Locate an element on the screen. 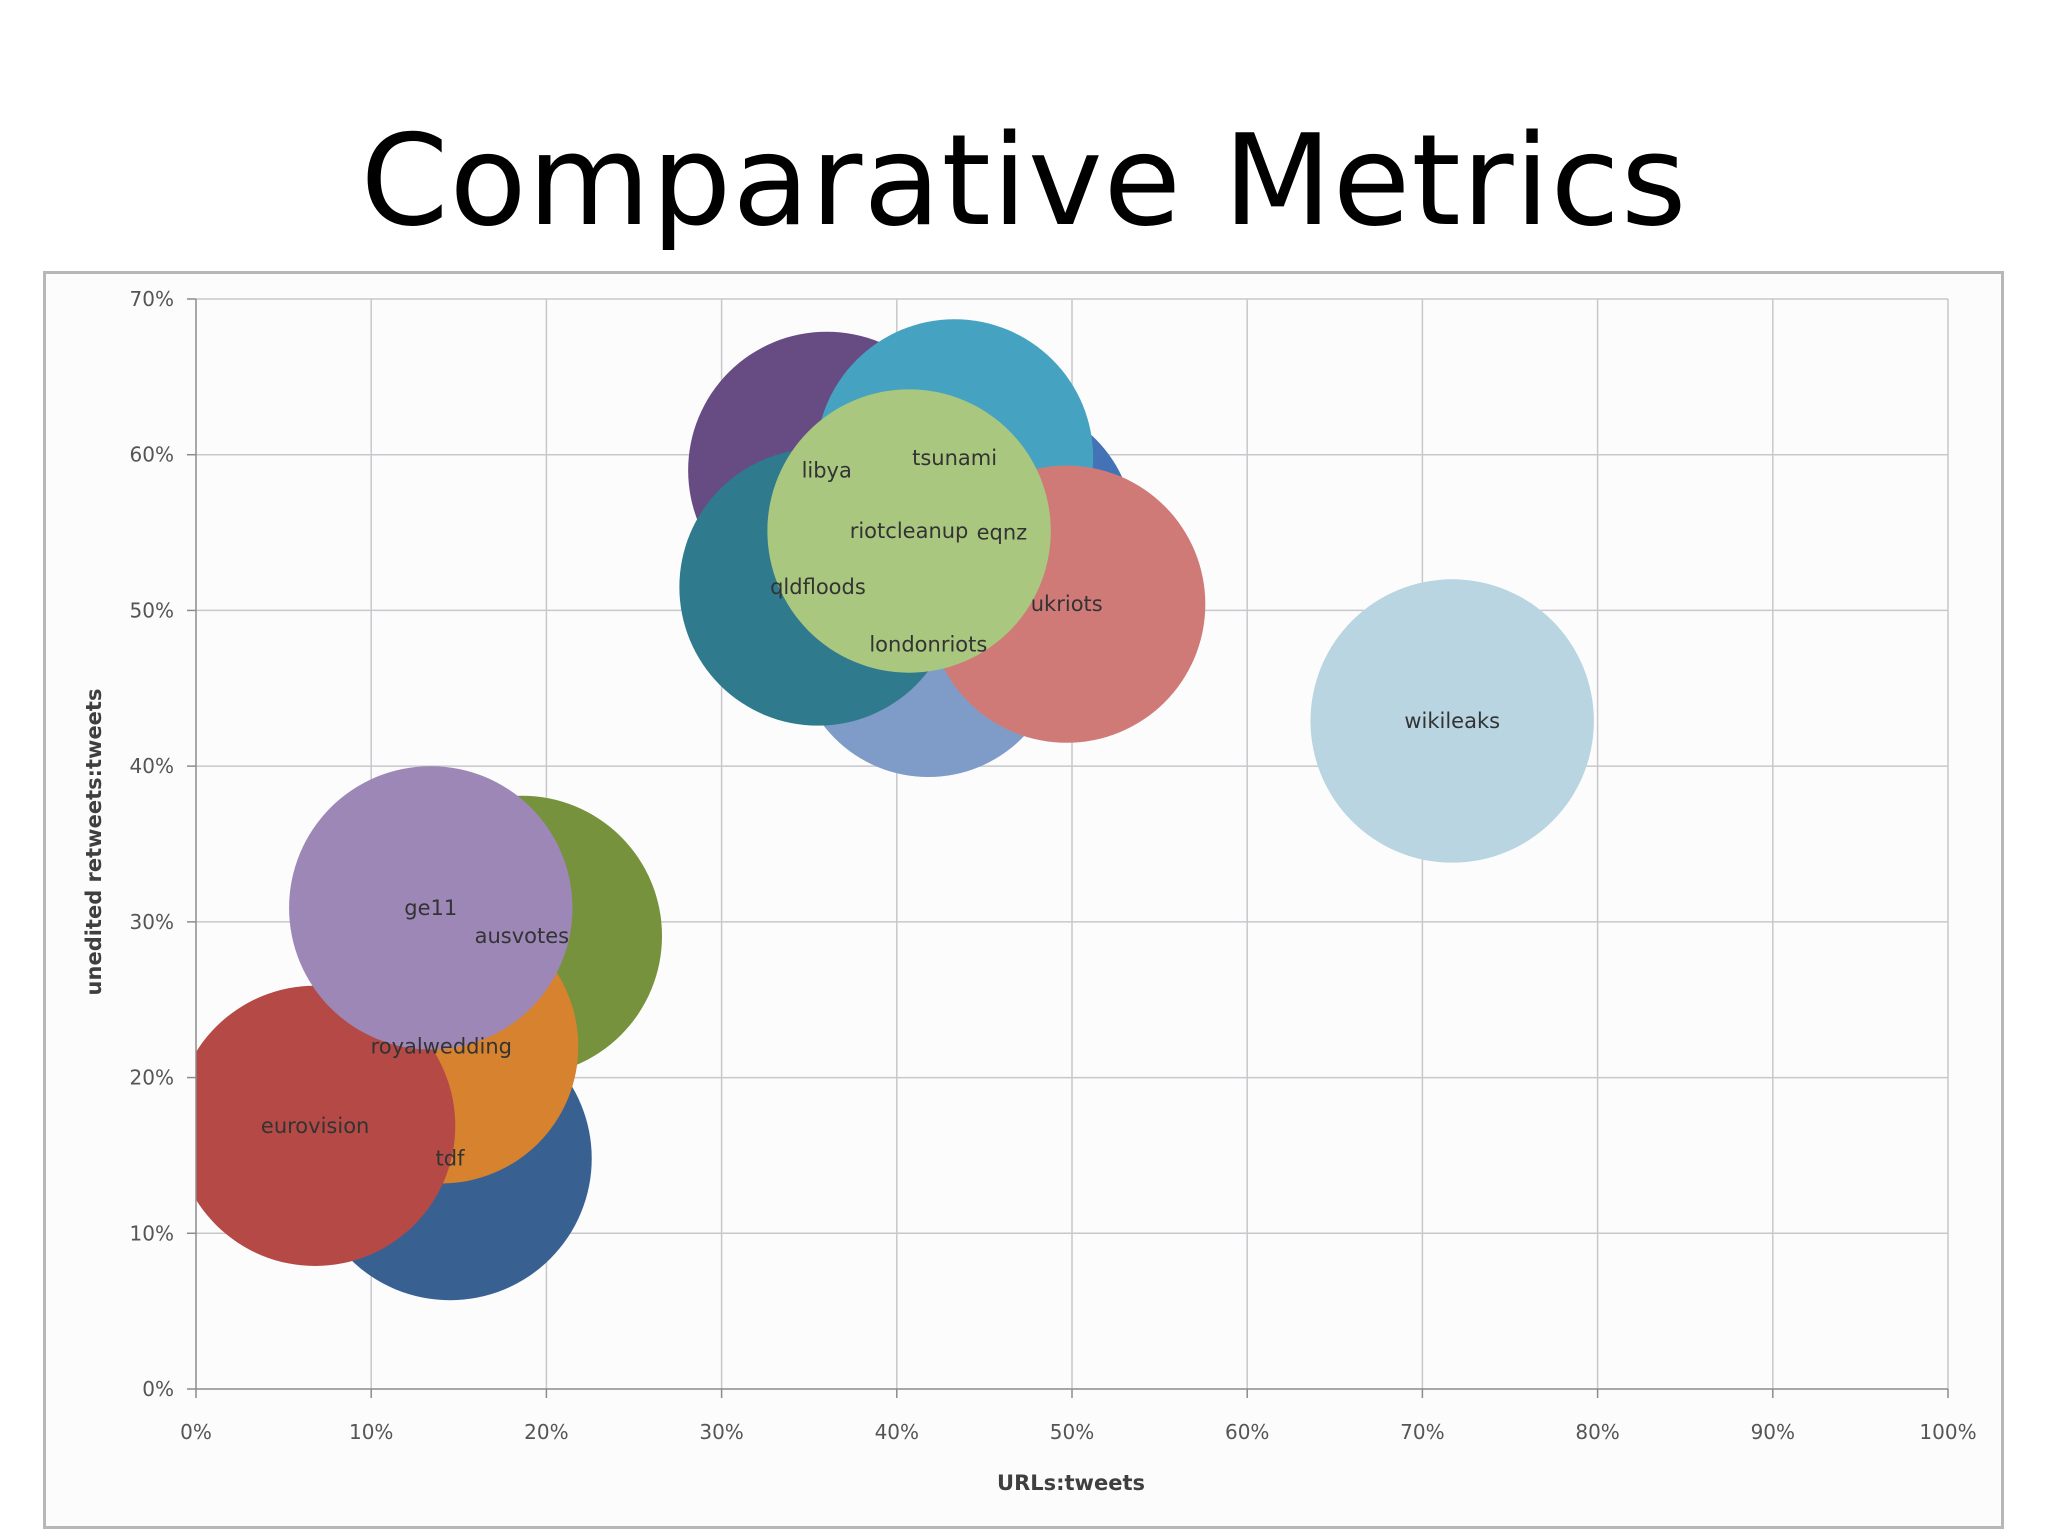 The height and width of the screenshot is (1536, 2048). y-tick-label: 20% is located at coordinates (152, 1078).